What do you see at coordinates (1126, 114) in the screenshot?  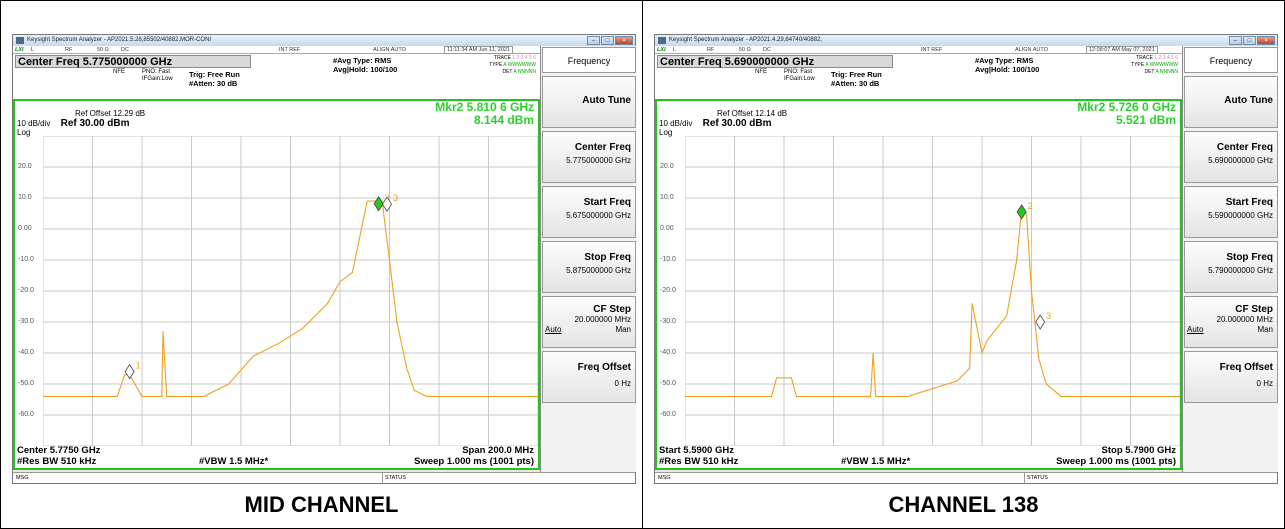 I see `marker-readout: Mkr2 5.726 0 GHz 5.521 dBm` at bounding box center [1126, 114].